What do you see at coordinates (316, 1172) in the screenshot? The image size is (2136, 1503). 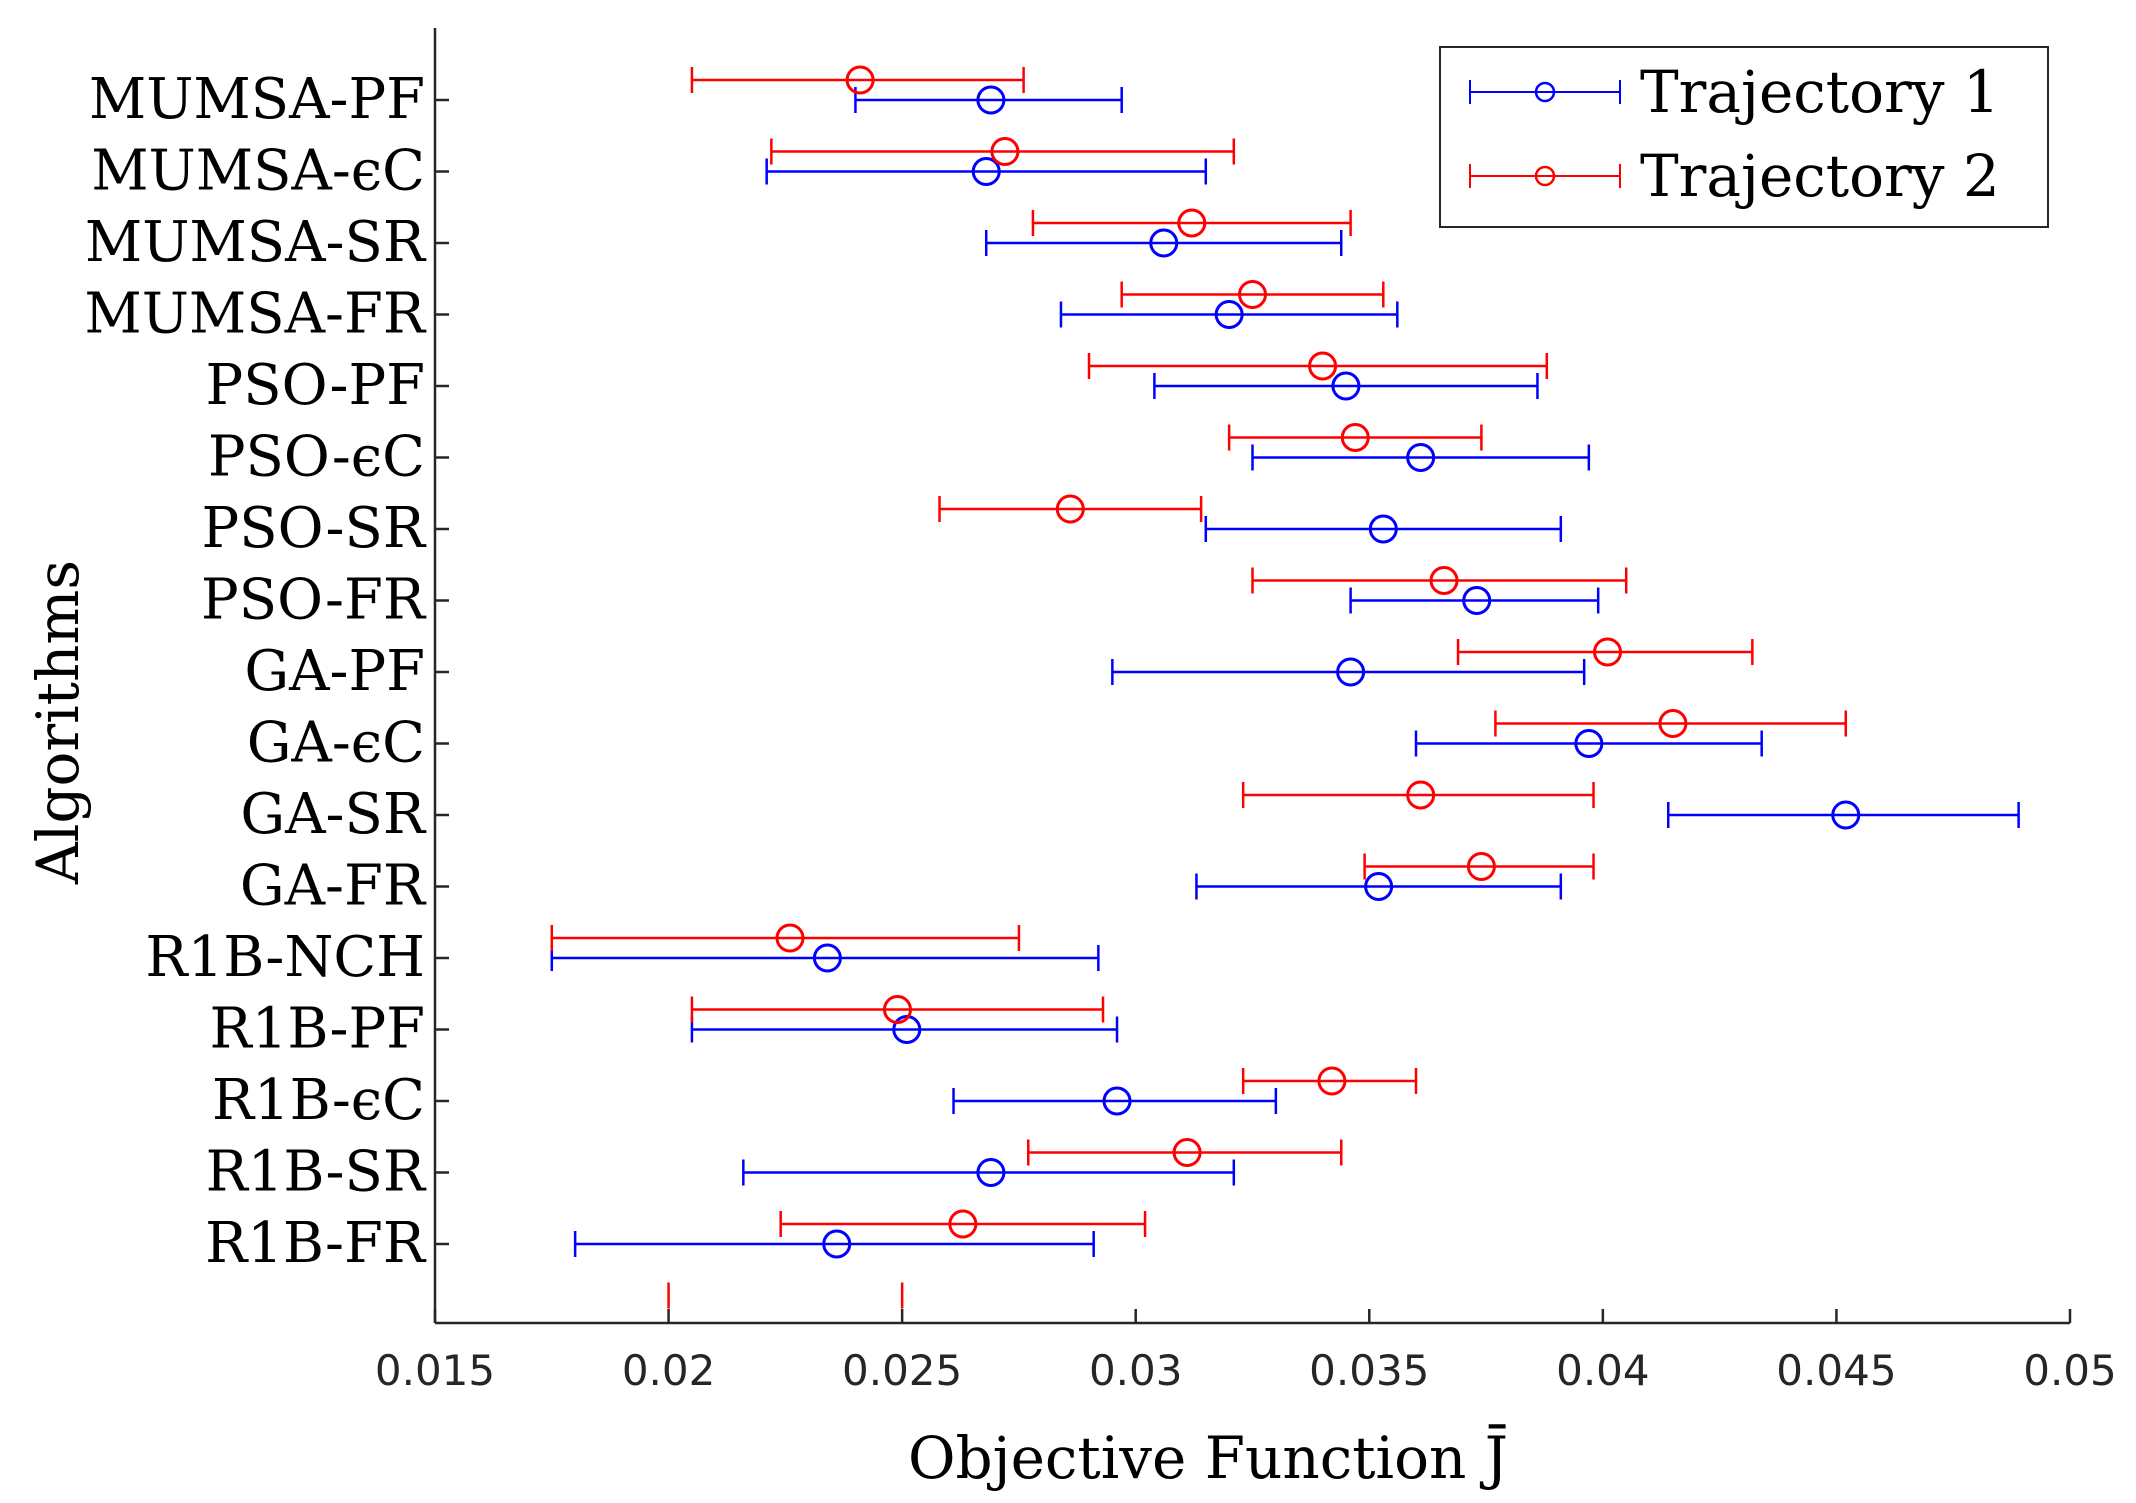 I see `y-tick-label: R1B-SR` at bounding box center [316, 1172].